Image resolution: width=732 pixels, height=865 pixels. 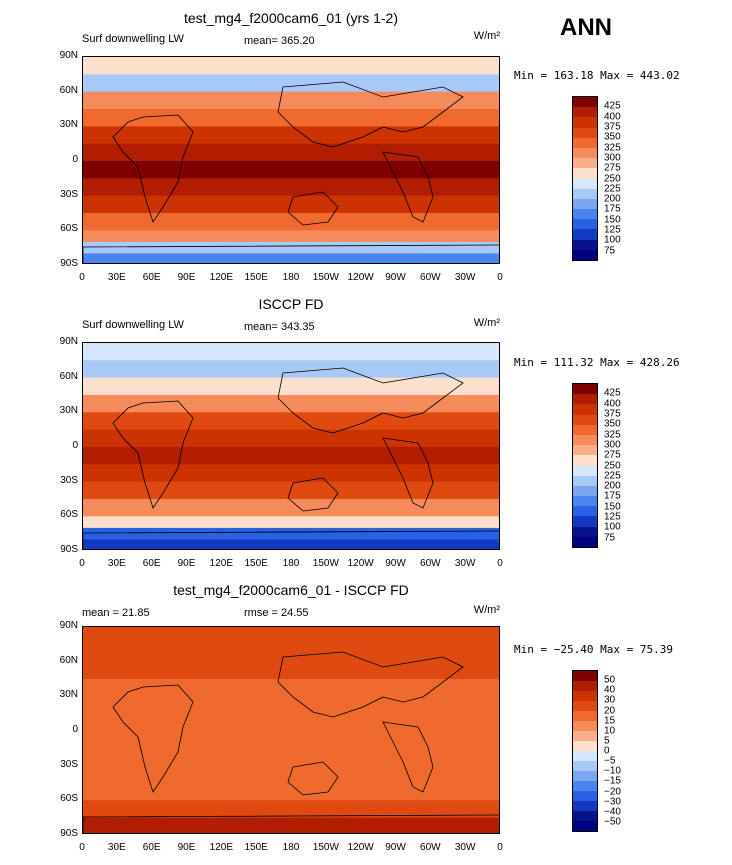 What do you see at coordinates (279, 41) in the screenshot?
I see `mean-label: mean= 365.20` at bounding box center [279, 41].